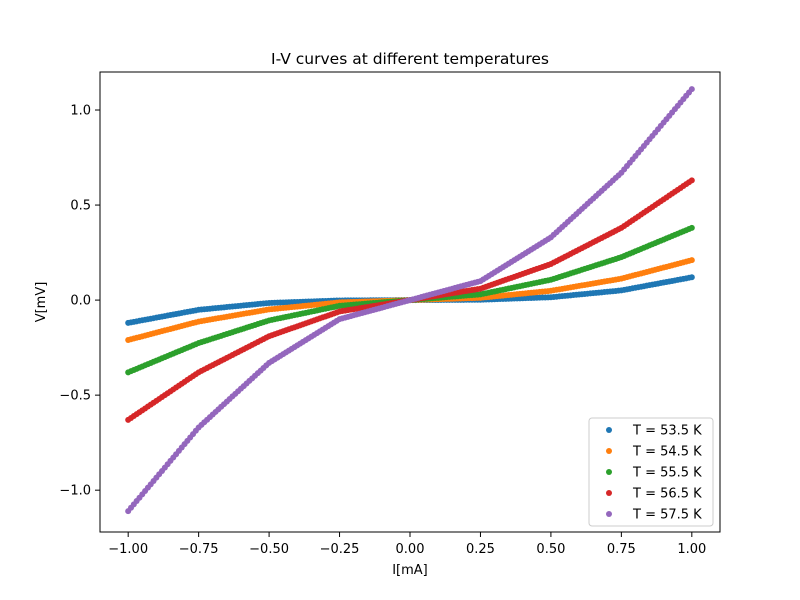  Describe the element at coordinates (340, 549) in the screenshot. I see `x-tick-label: −0.25` at that location.